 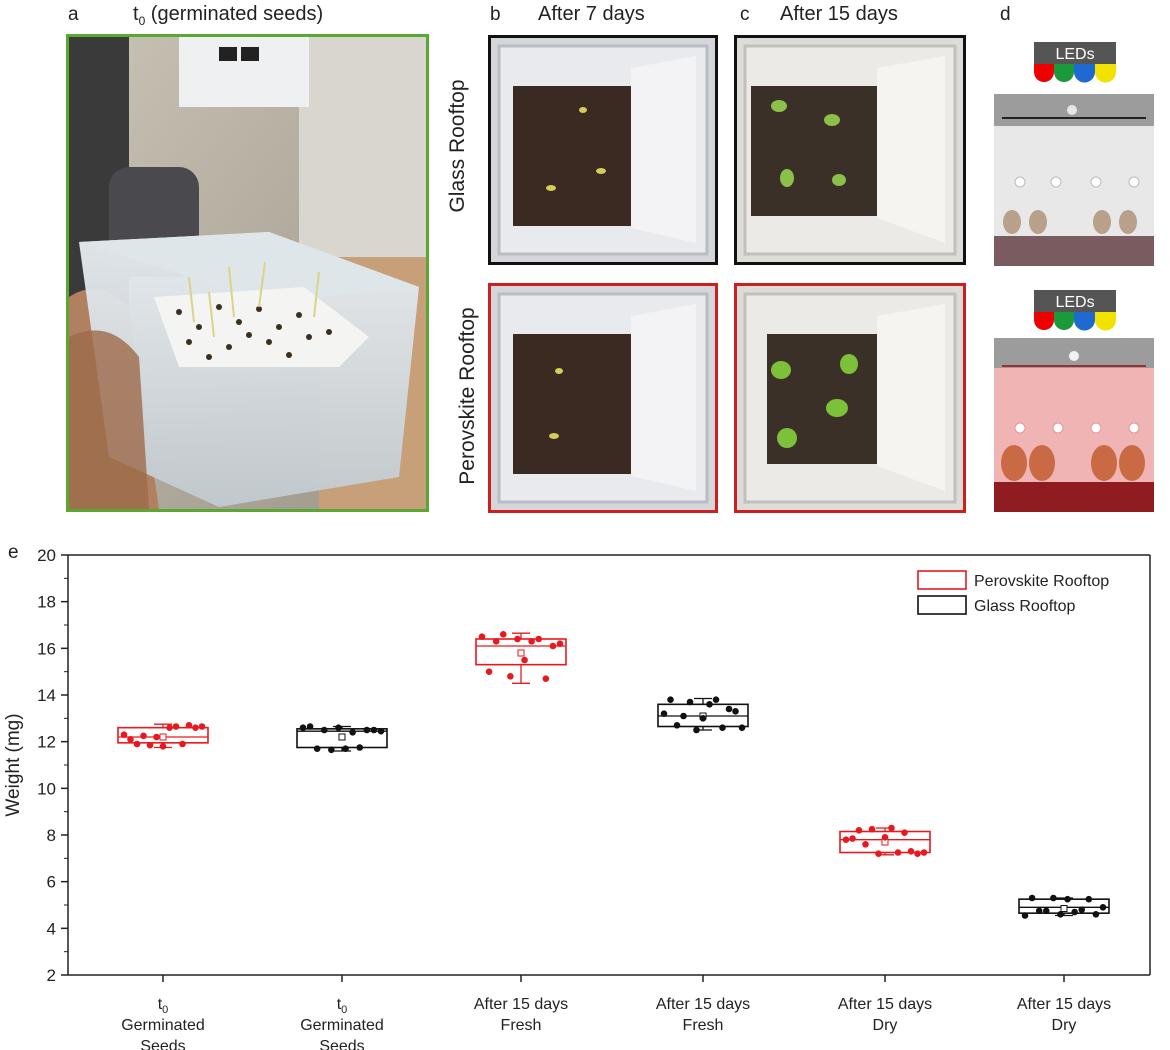 I want to click on panel-letter-c: c, so click(x=745, y=14).